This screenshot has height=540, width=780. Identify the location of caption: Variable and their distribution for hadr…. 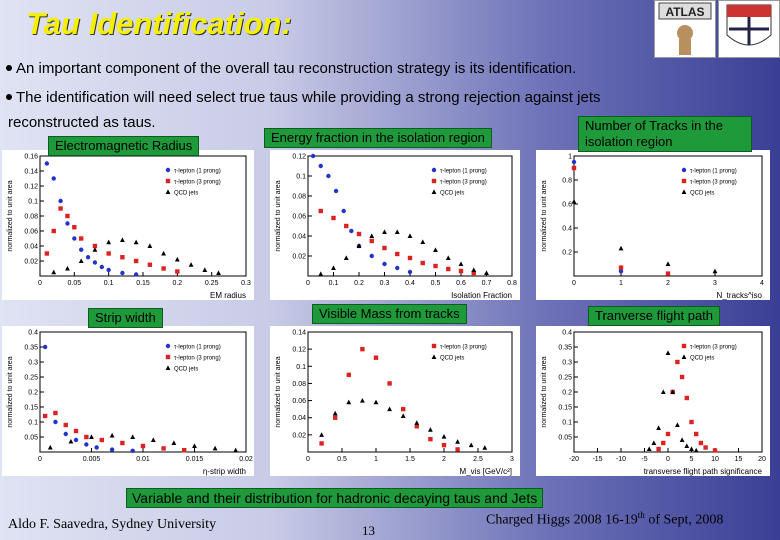
(335, 498).